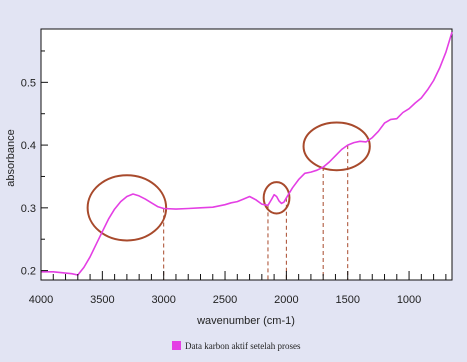 The width and height of the screenshot is (467, 362). What do you see at coordinates (176, 345) in the screenshot?
I see `legend-swatch` at bounding box center [176, 345].